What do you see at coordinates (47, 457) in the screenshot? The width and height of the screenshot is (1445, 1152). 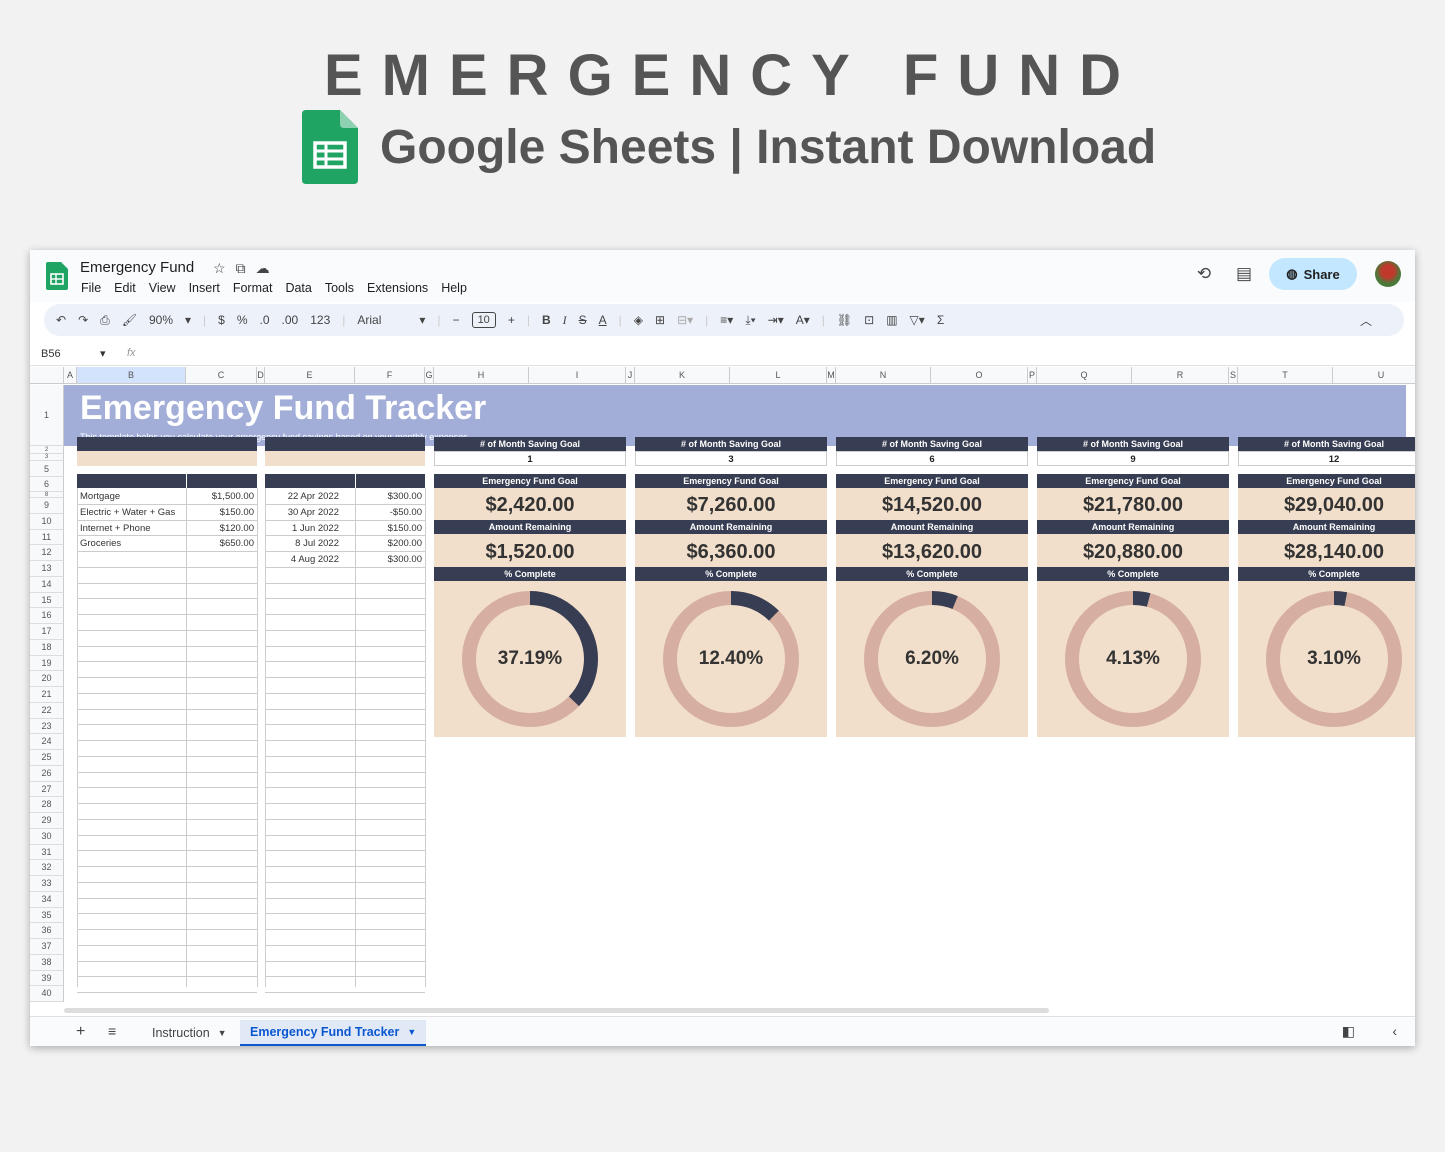 I see `row-header: 3` at bounding box center [47, 457].